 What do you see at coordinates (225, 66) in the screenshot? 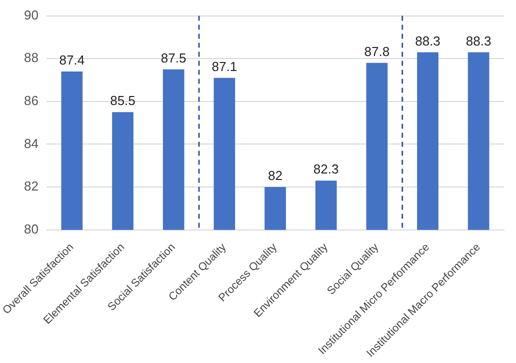
I see `data-label: 87.1` at bounding box center [225, 66].